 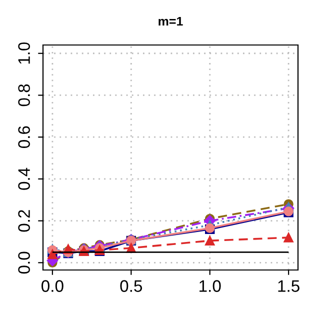 I want to click on y-tick-label: 1.0, so click(x=24, y=53).